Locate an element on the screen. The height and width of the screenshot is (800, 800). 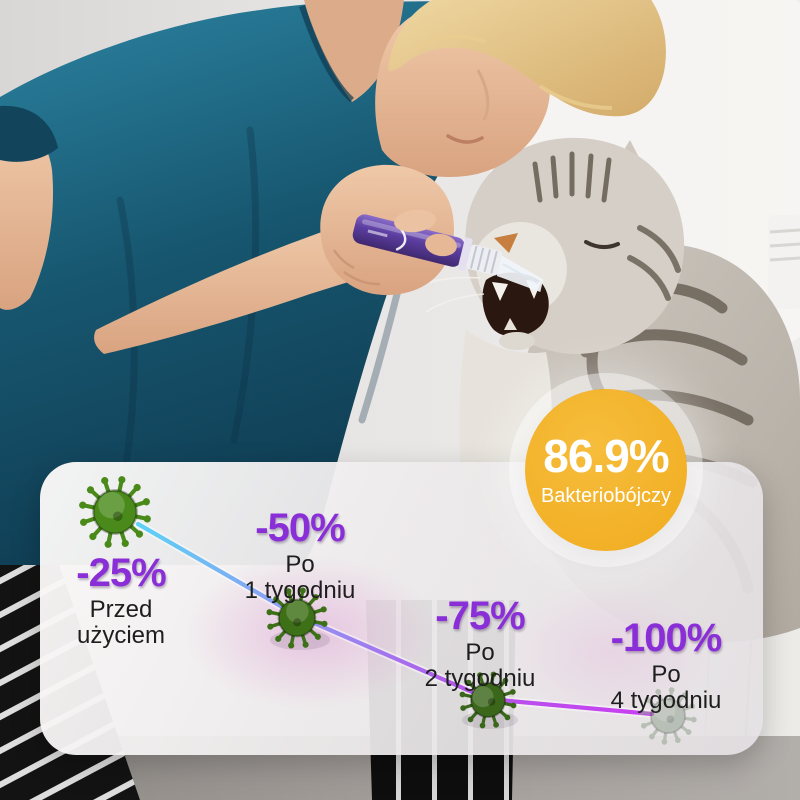
person-hair is located at coordinates (527, 58).